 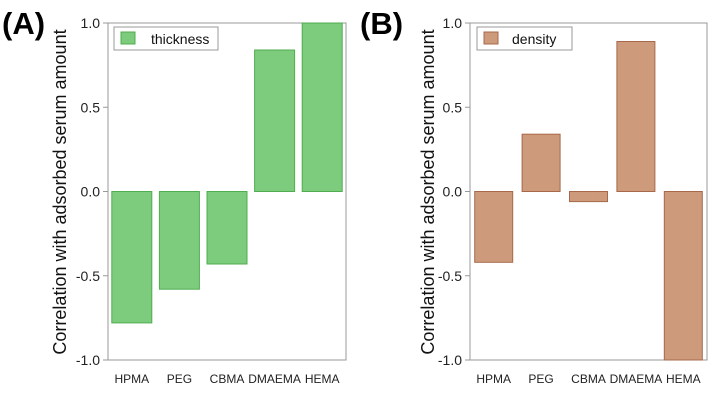 What do you see at coordinates (636, 116) in the screenshot?
I see `panel-b-bar-dmaema` at bounding box center [636, 116].